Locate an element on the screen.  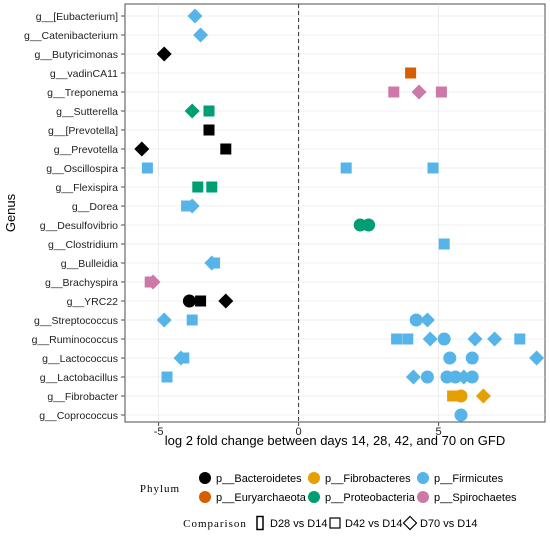
y-tick-label: g__Dorea is located at coordinates (95, 207).